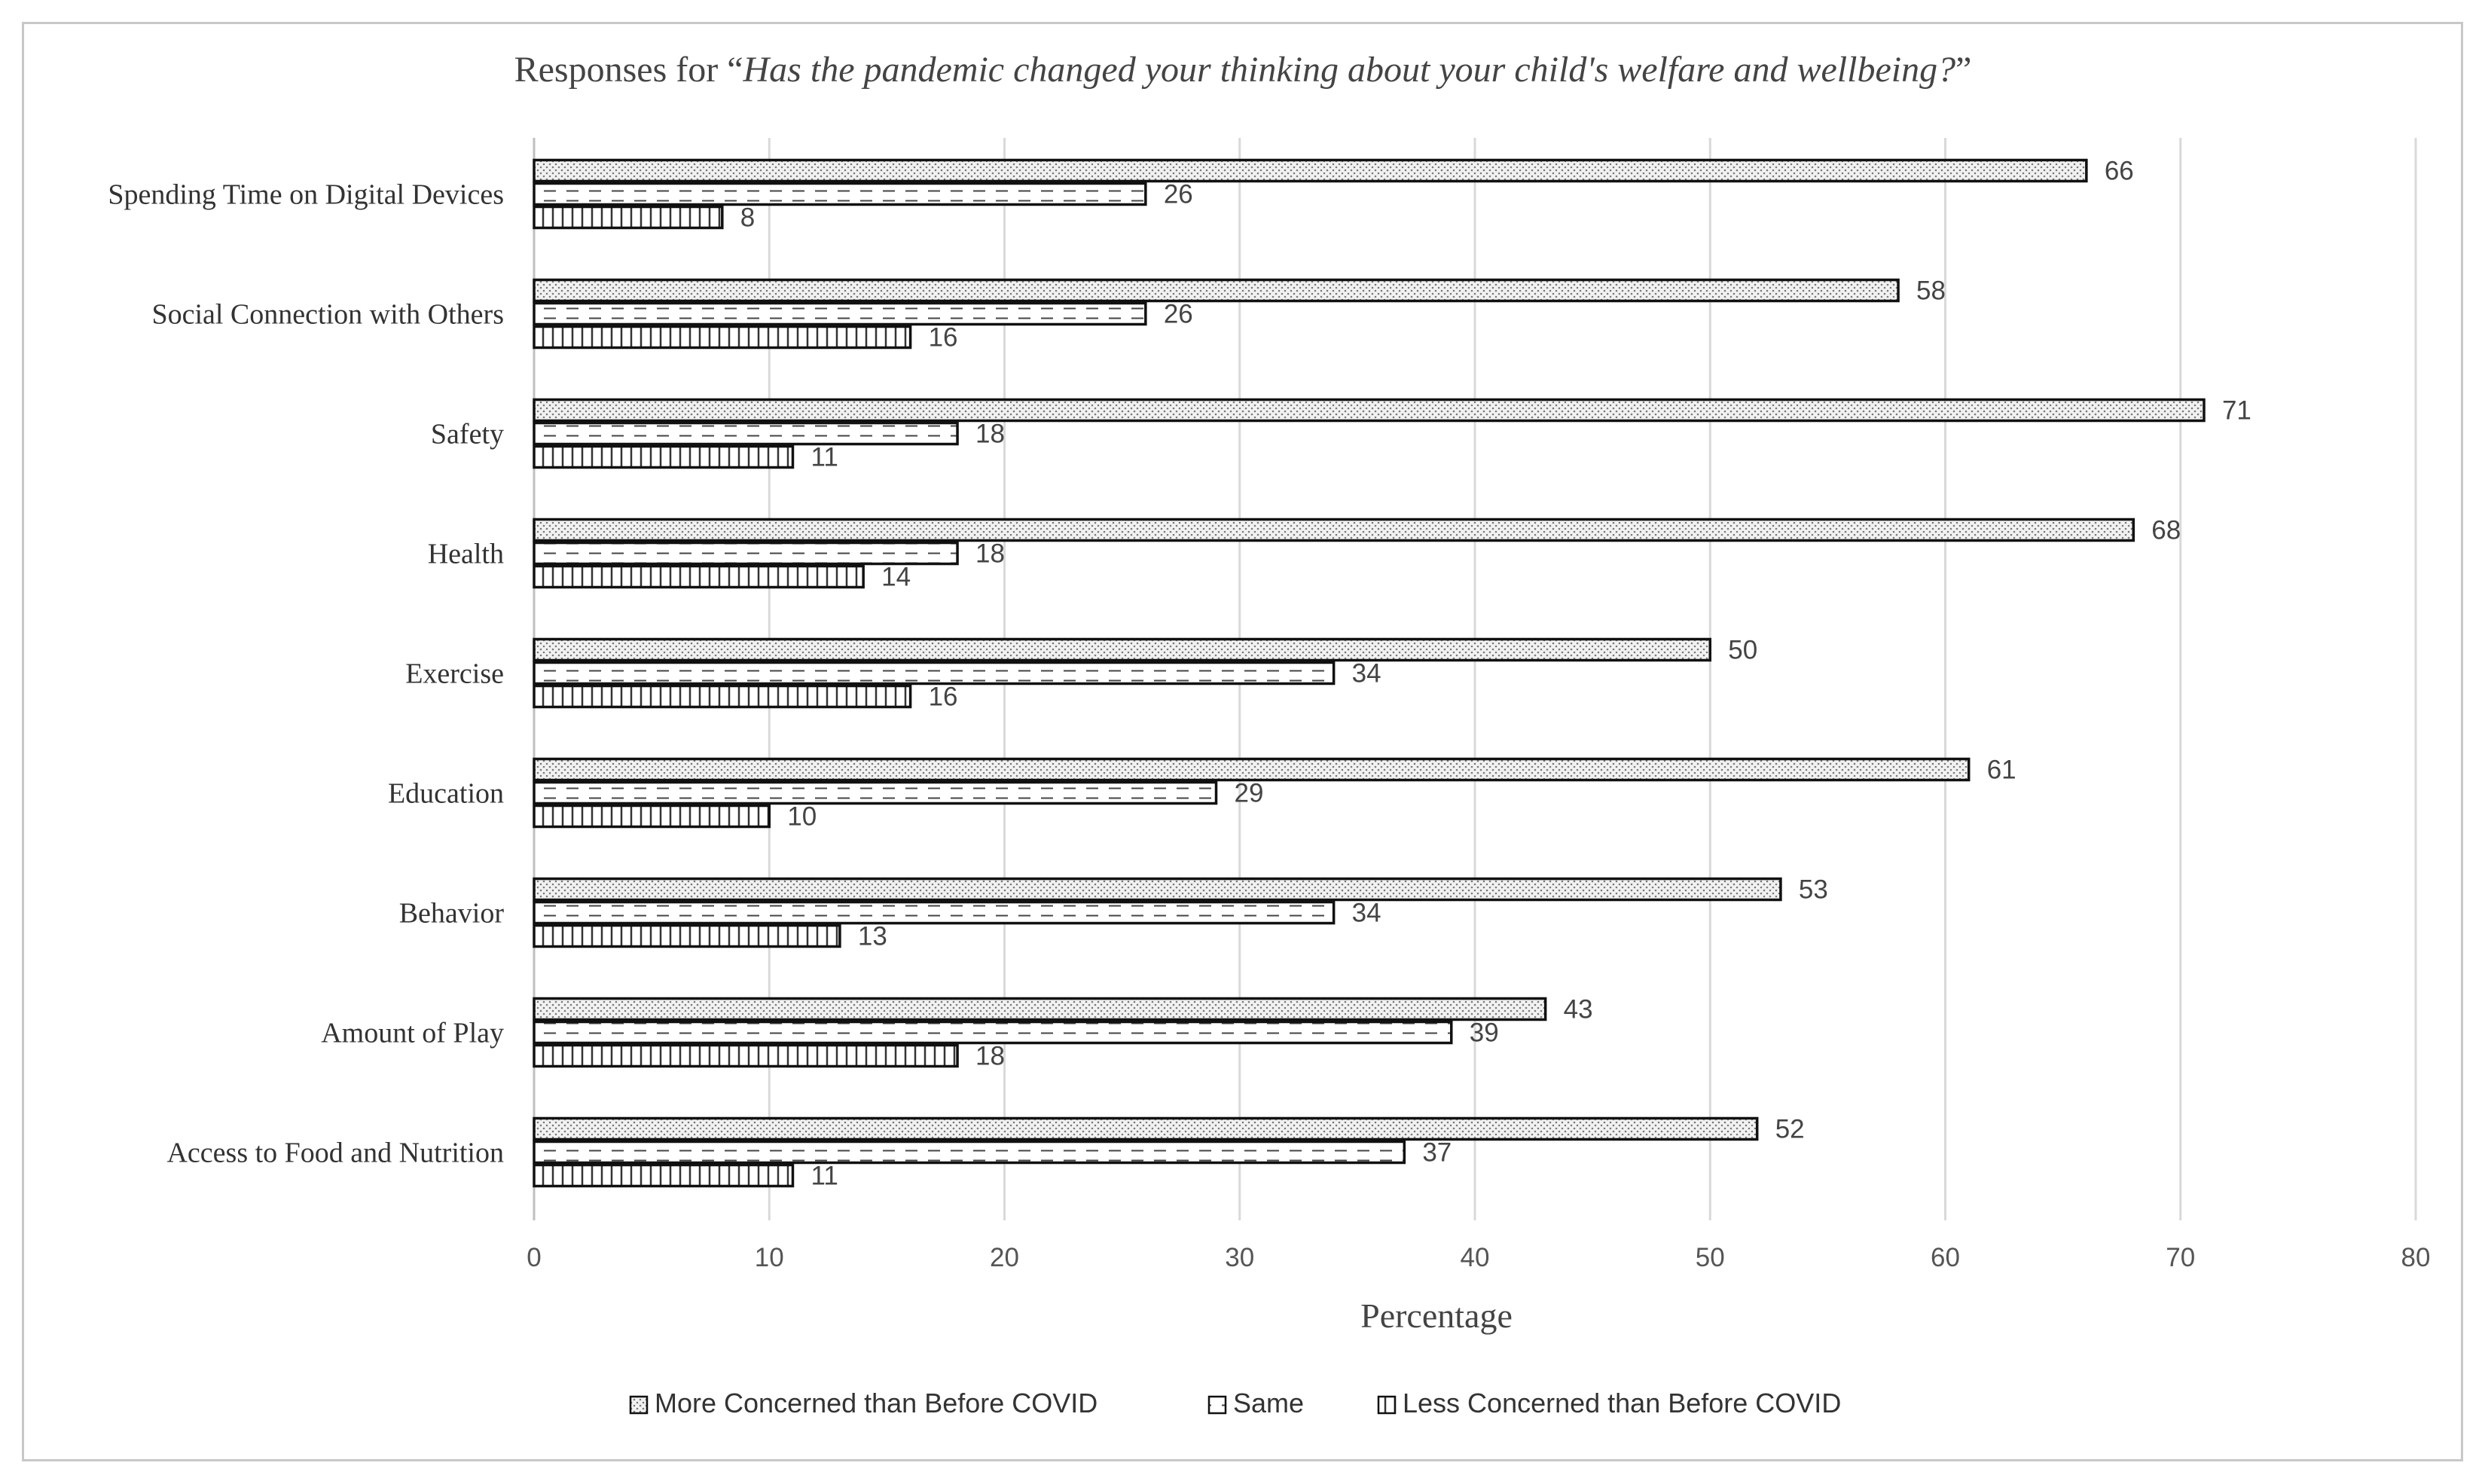 The height and width of the screenshot is (1484, 2485). I want to click on category-label: Exercise, so click(455, 674).